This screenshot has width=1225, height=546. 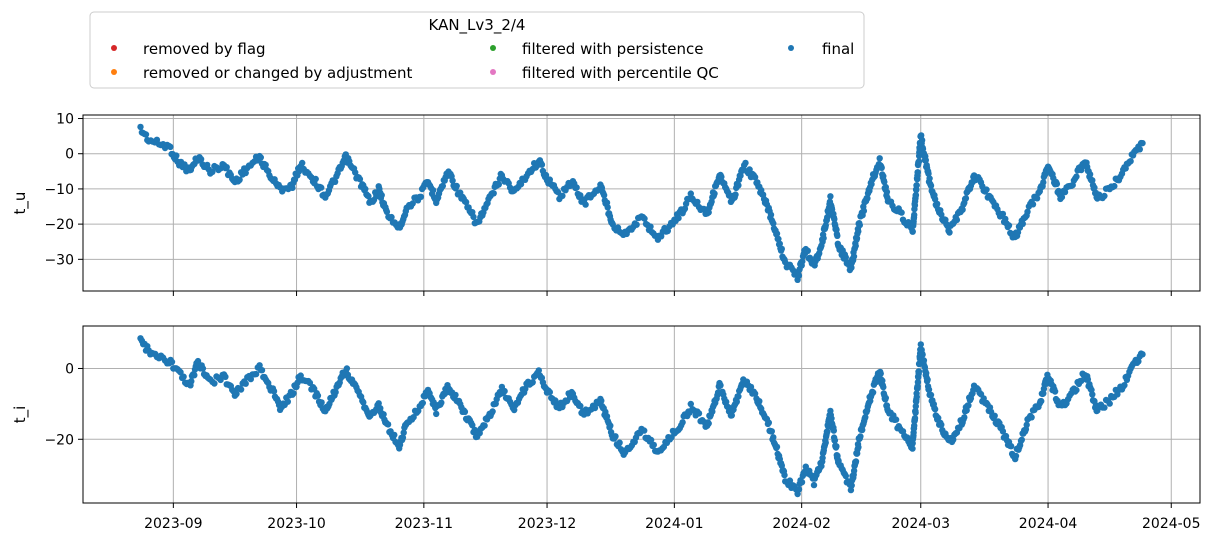 What do you see at coordinates (59, 225) in the screenshot?
I see `y-tick-label: −20` at bounding box center [59, 225].